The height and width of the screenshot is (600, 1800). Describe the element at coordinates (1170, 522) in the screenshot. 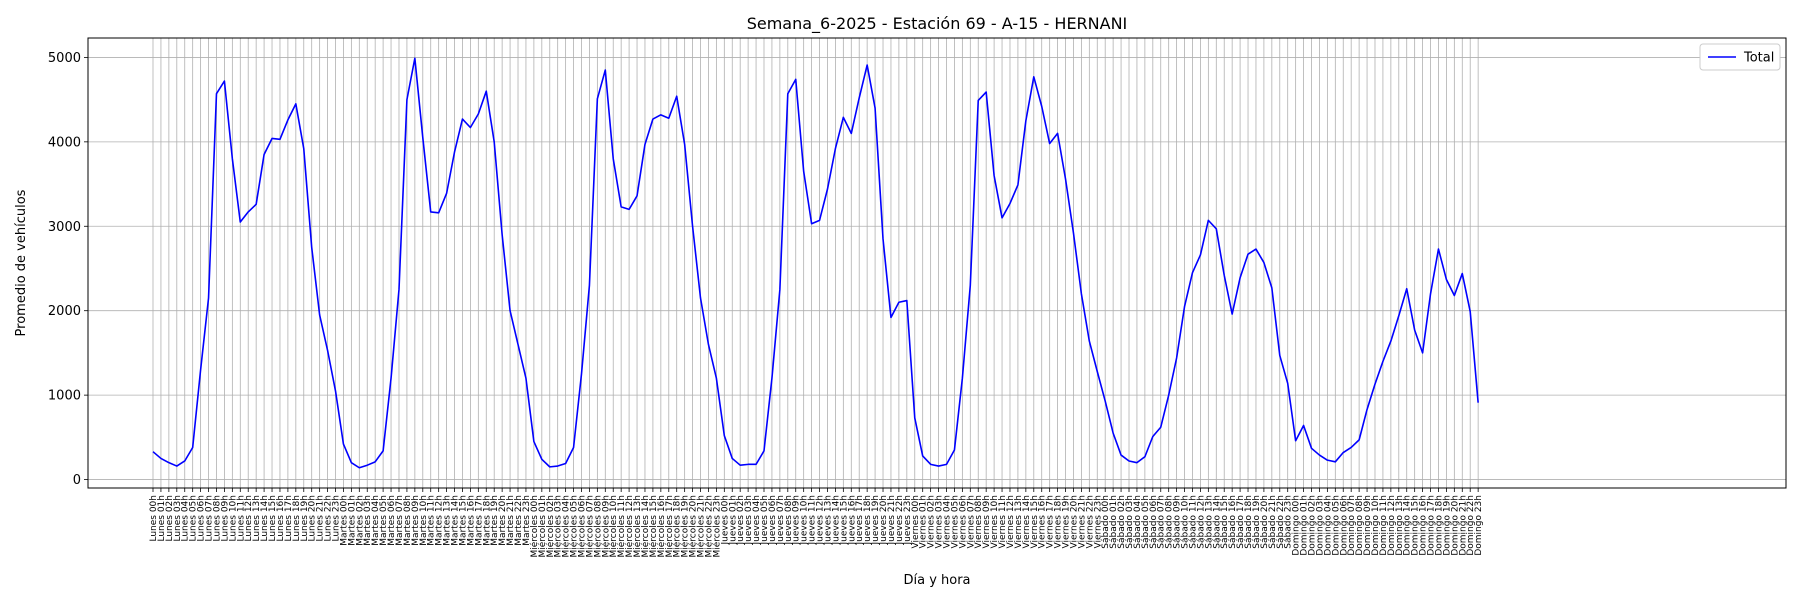

I see `x-tick-label: Sábado 08h` at that location.